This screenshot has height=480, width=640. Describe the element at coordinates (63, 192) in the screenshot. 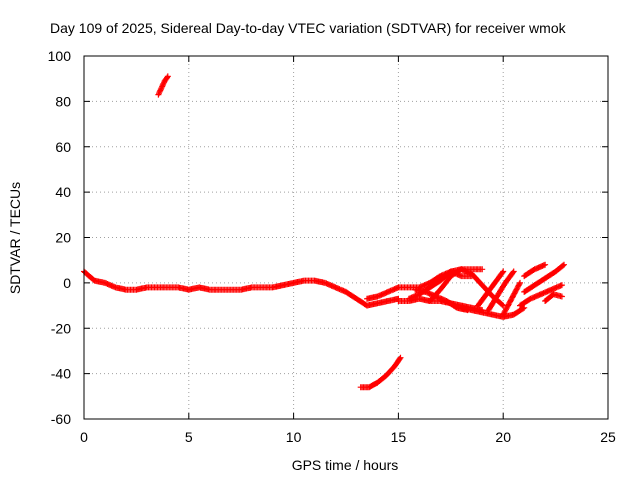

I see `y-tick-label: 40` at that location.